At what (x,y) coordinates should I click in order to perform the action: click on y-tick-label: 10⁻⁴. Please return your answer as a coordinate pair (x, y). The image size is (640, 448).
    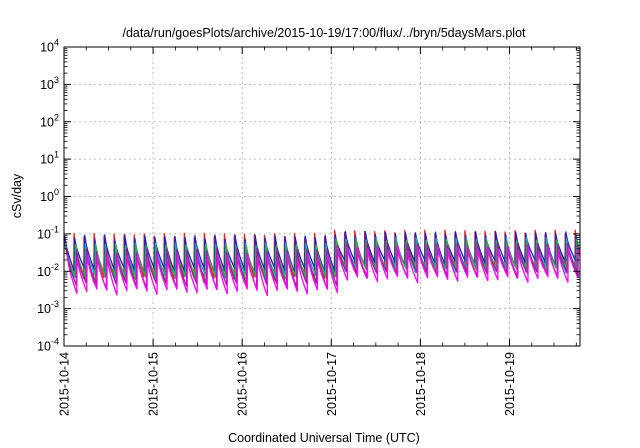
    Looking at the image, I should click on (48, 345).